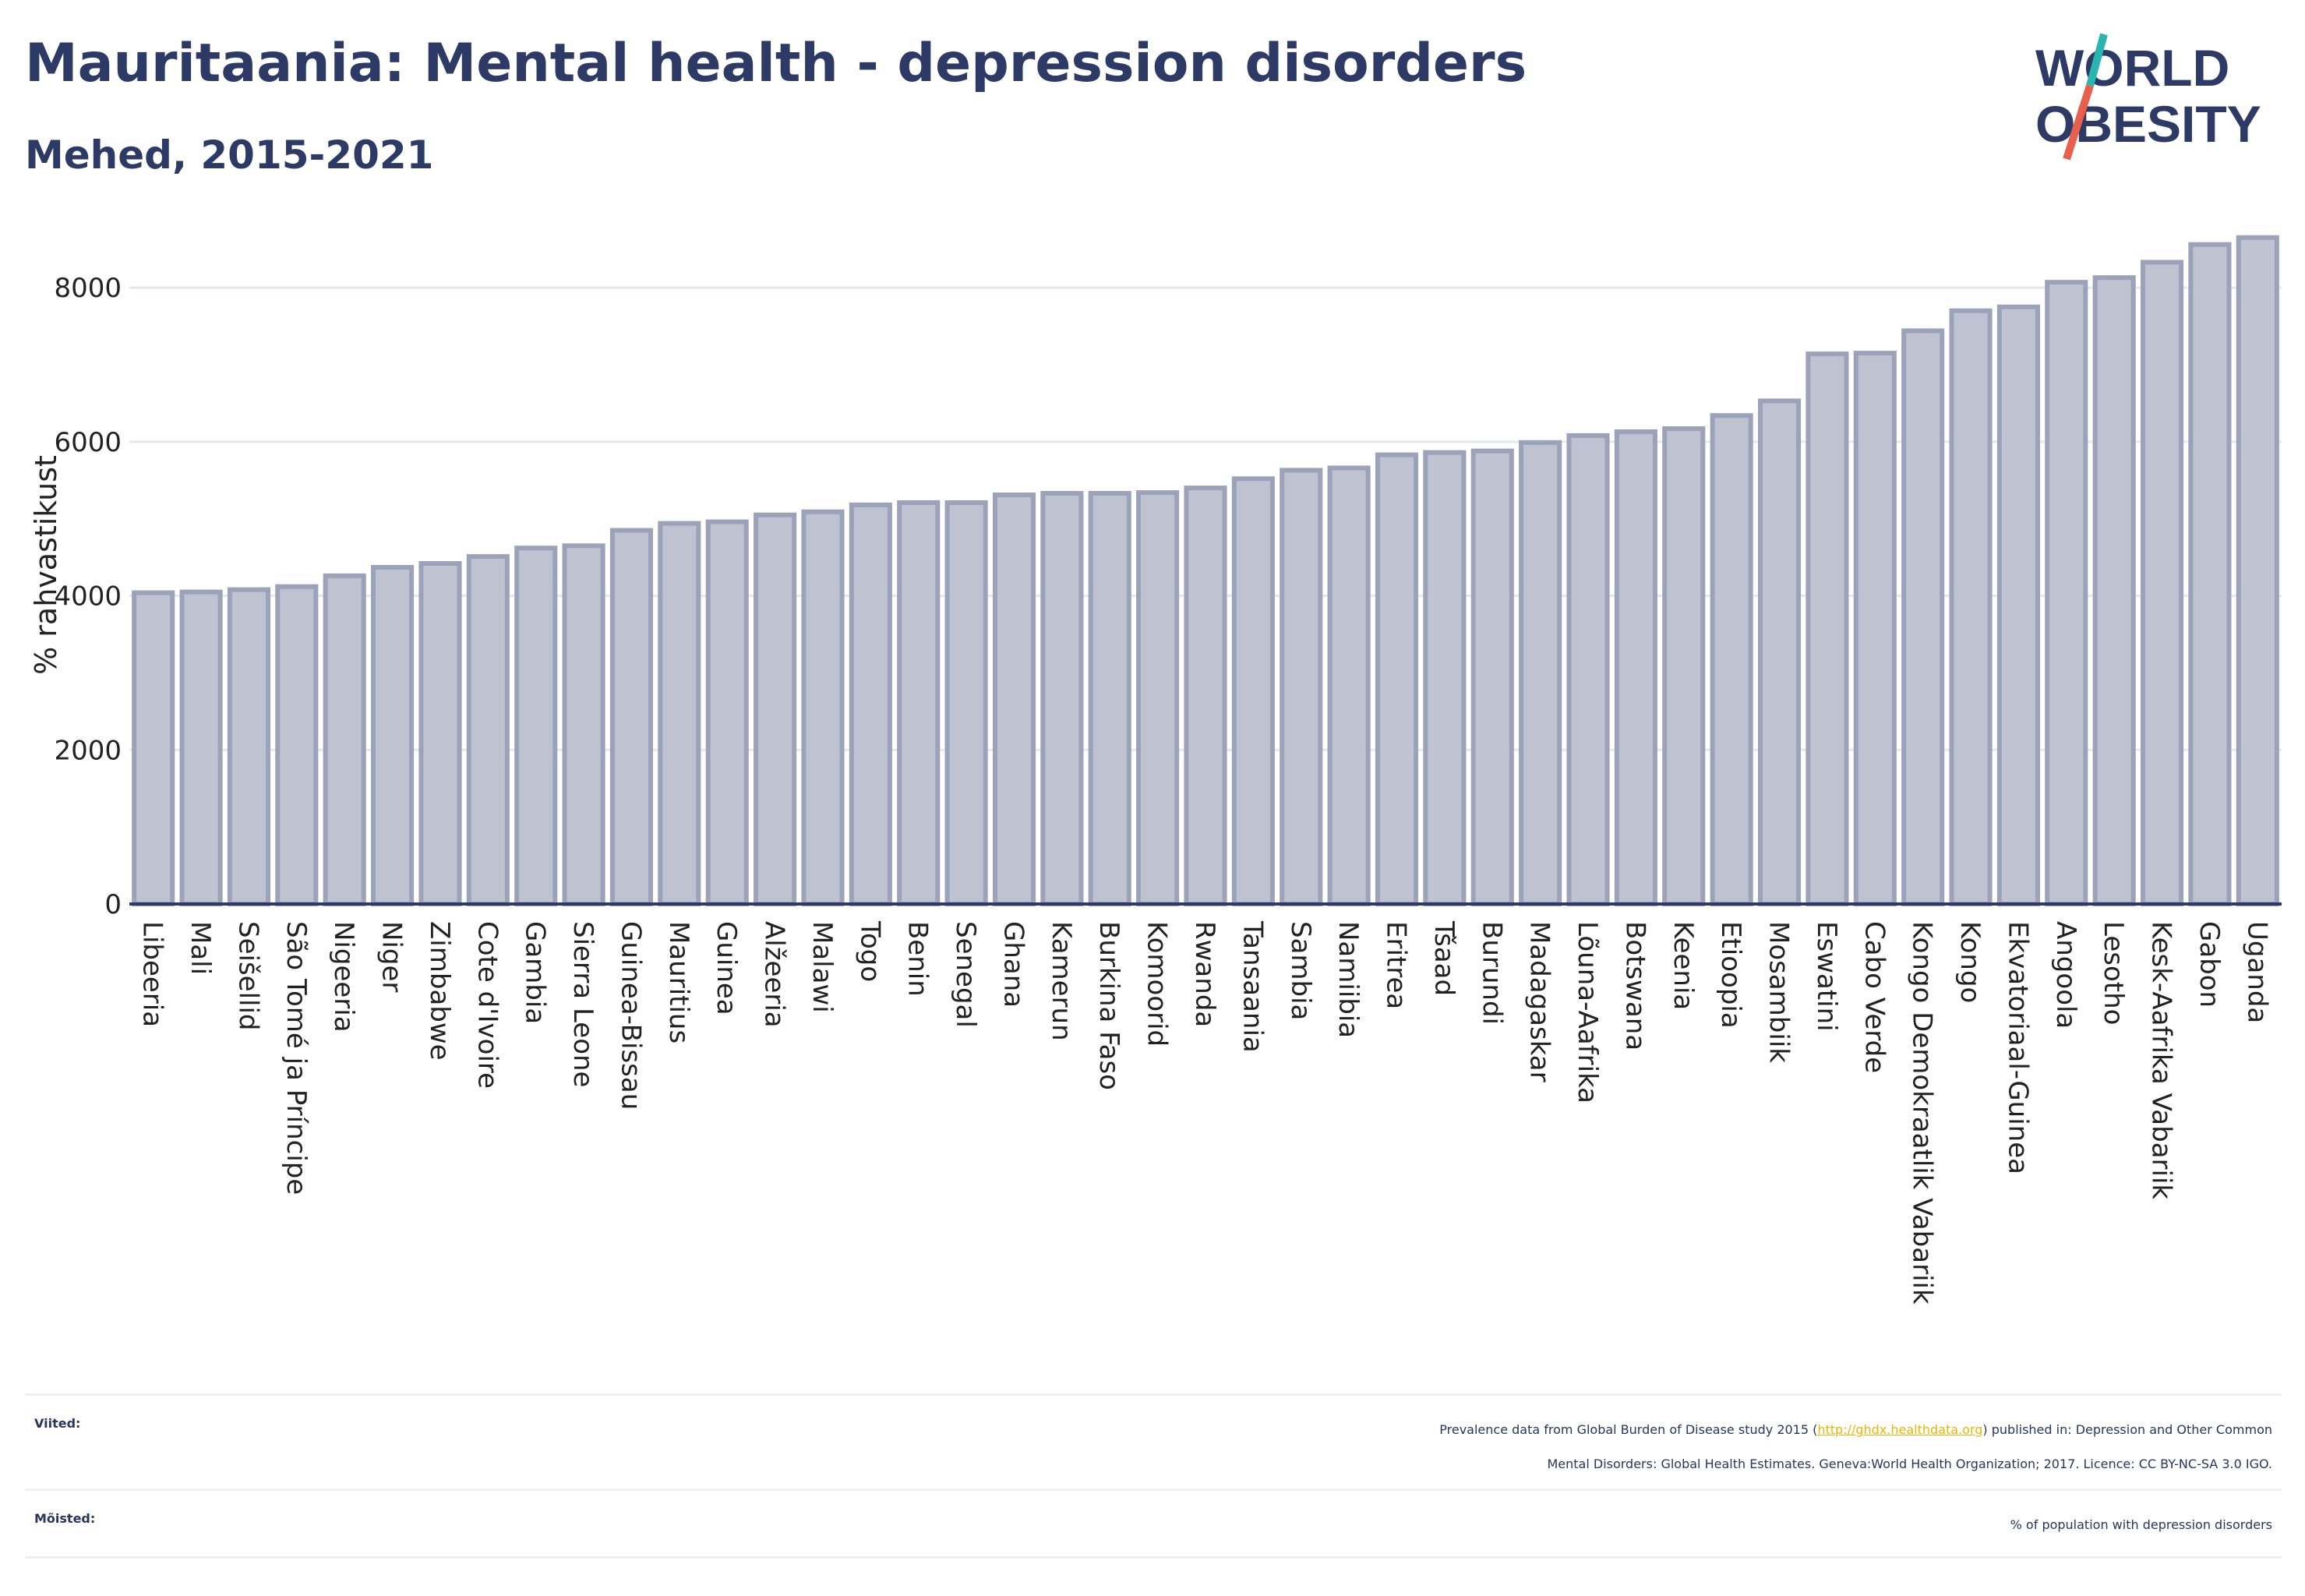 This screenshot has width=2305, height=1596. I want to click on x-tick-label: Kamerun, so click(1061, 981).